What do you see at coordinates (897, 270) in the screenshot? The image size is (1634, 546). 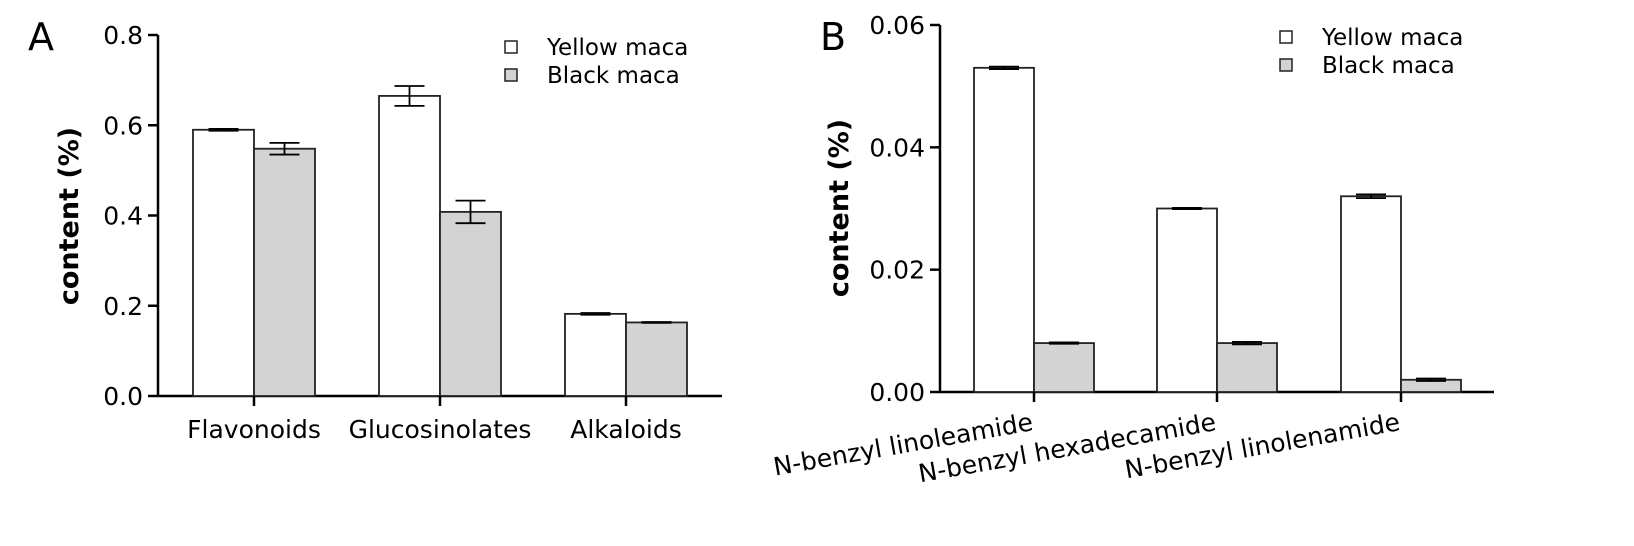 I see `y-tick-label: 0.02` at bounding box center [897, 270].